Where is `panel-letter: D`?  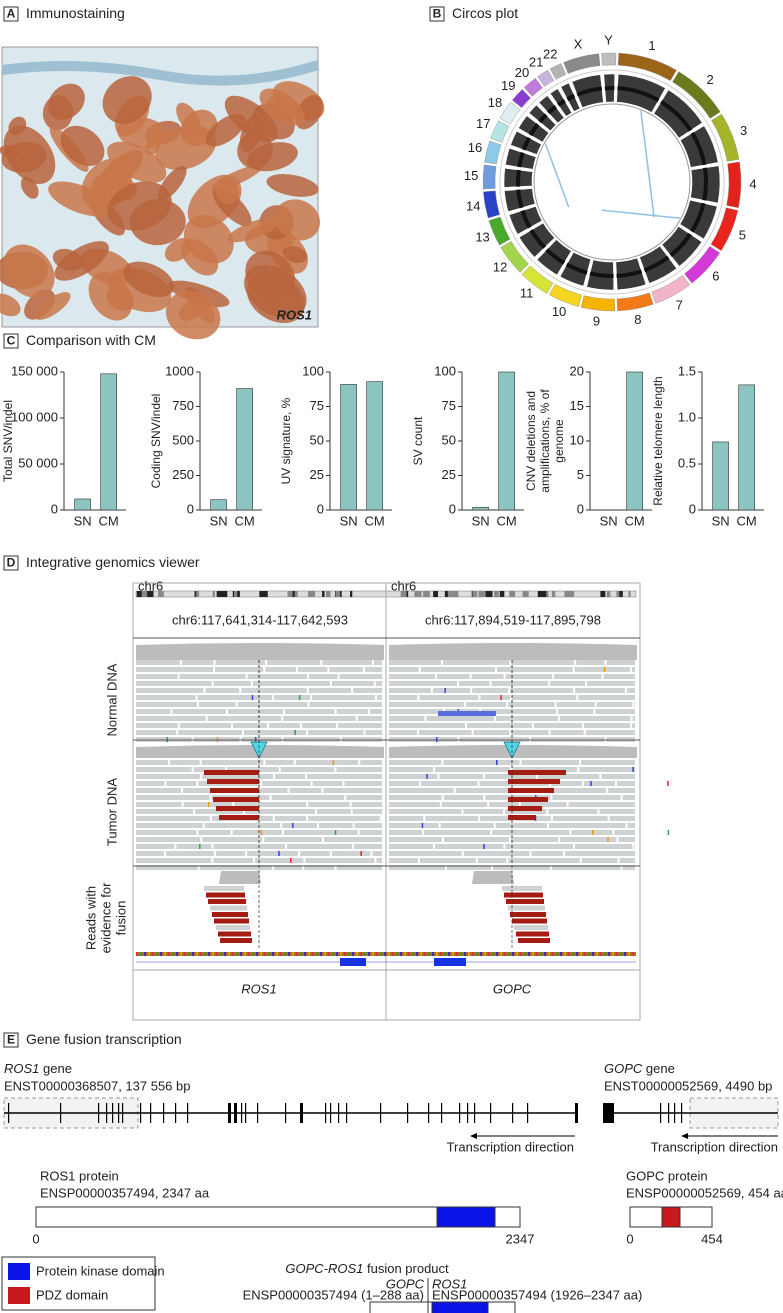
panel-letter: D is located at coordinates (11, 563).